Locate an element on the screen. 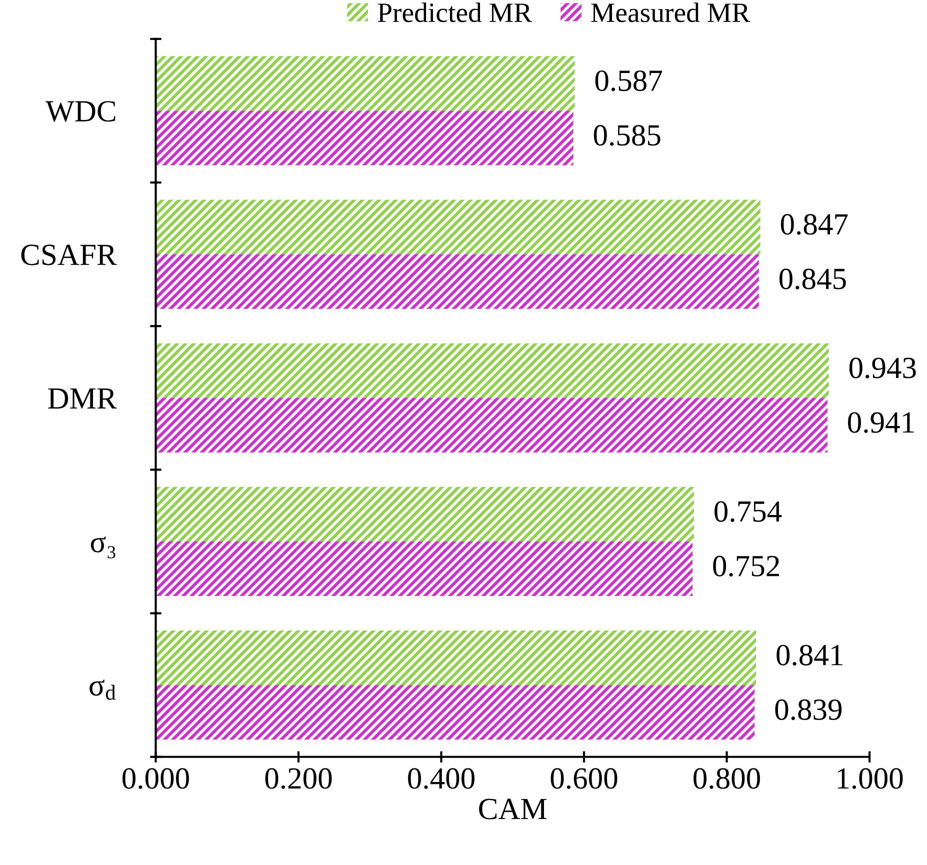 The height and width of the screenshot is (865, 927). x-tick-label: 0.000 is located at coordinates (155, 778).